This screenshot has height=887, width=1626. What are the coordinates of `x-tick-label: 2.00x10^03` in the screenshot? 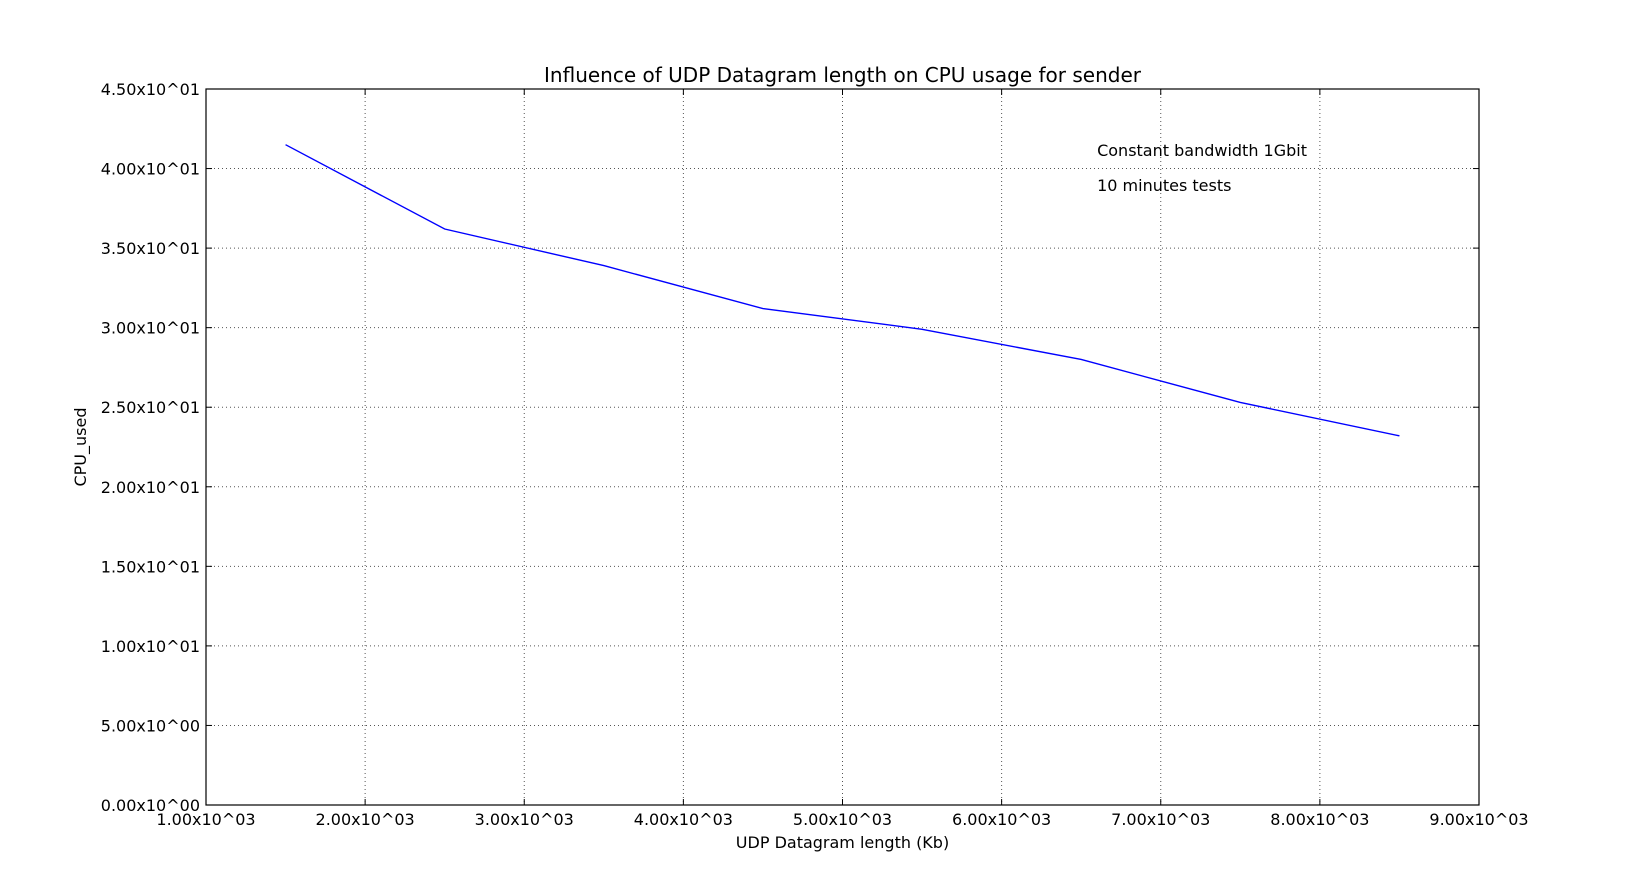 It's located at (365, 819).